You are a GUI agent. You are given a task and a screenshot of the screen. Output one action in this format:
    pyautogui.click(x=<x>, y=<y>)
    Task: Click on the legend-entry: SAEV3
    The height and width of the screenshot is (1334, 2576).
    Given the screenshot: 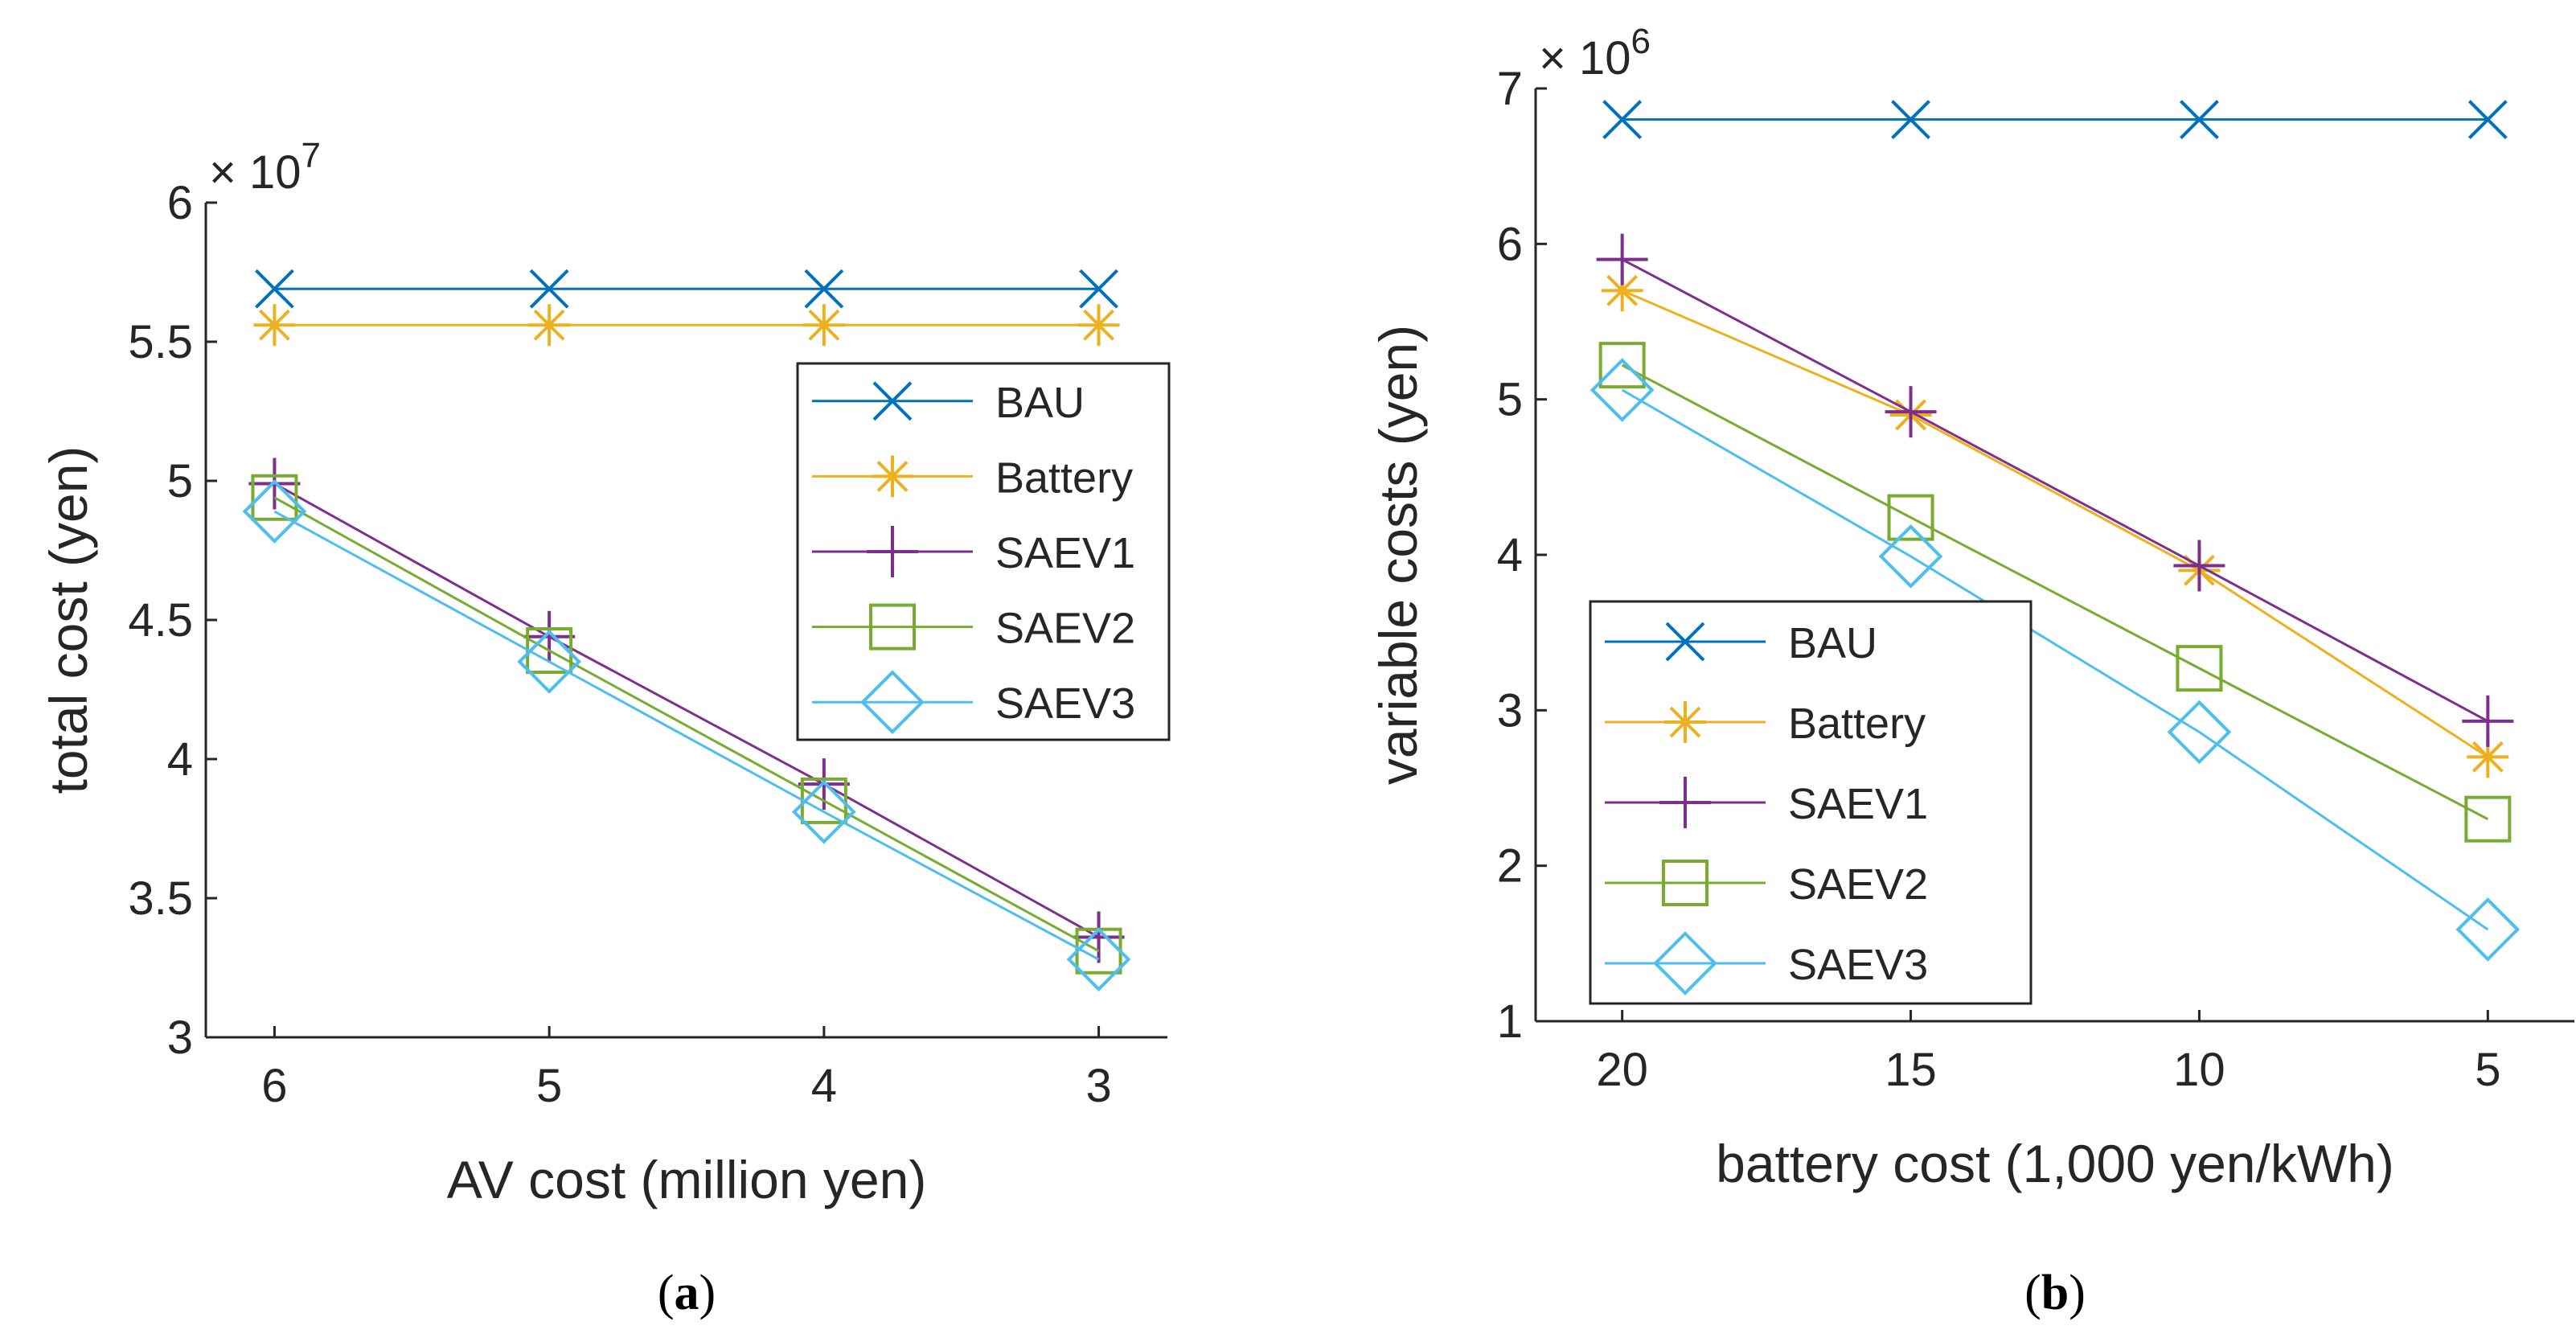 What is the action you would take?
    pyautogui.click(x=974, y=702)
    